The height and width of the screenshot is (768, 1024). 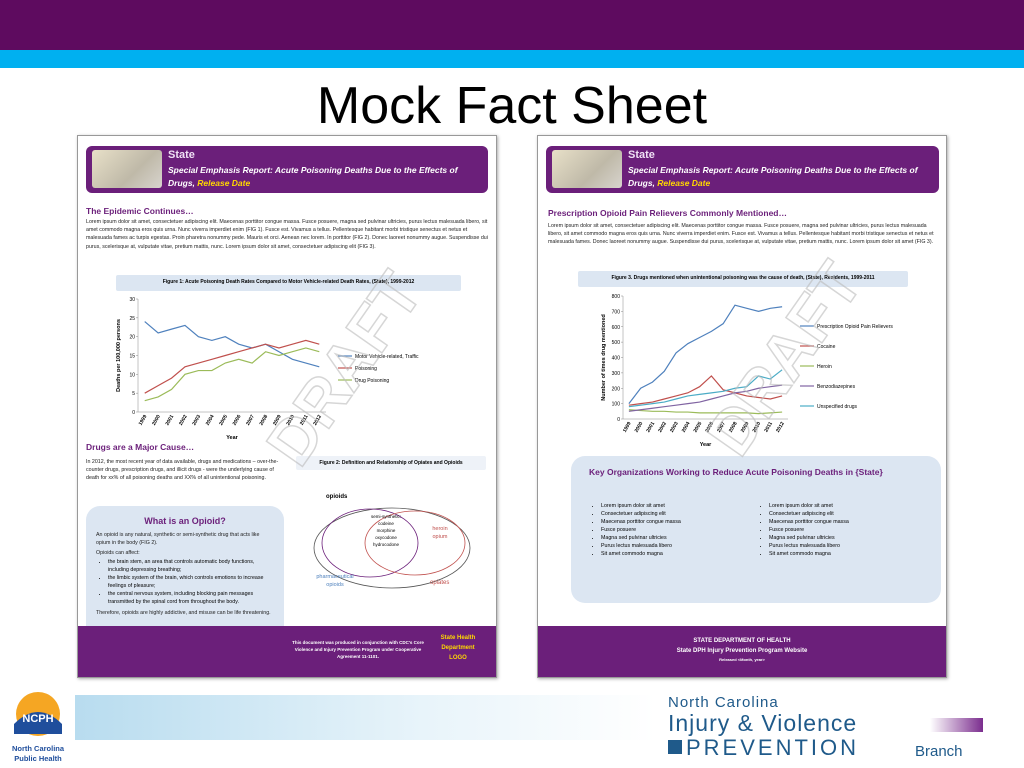 I want to click on header-image, so click(x=127, y=169).